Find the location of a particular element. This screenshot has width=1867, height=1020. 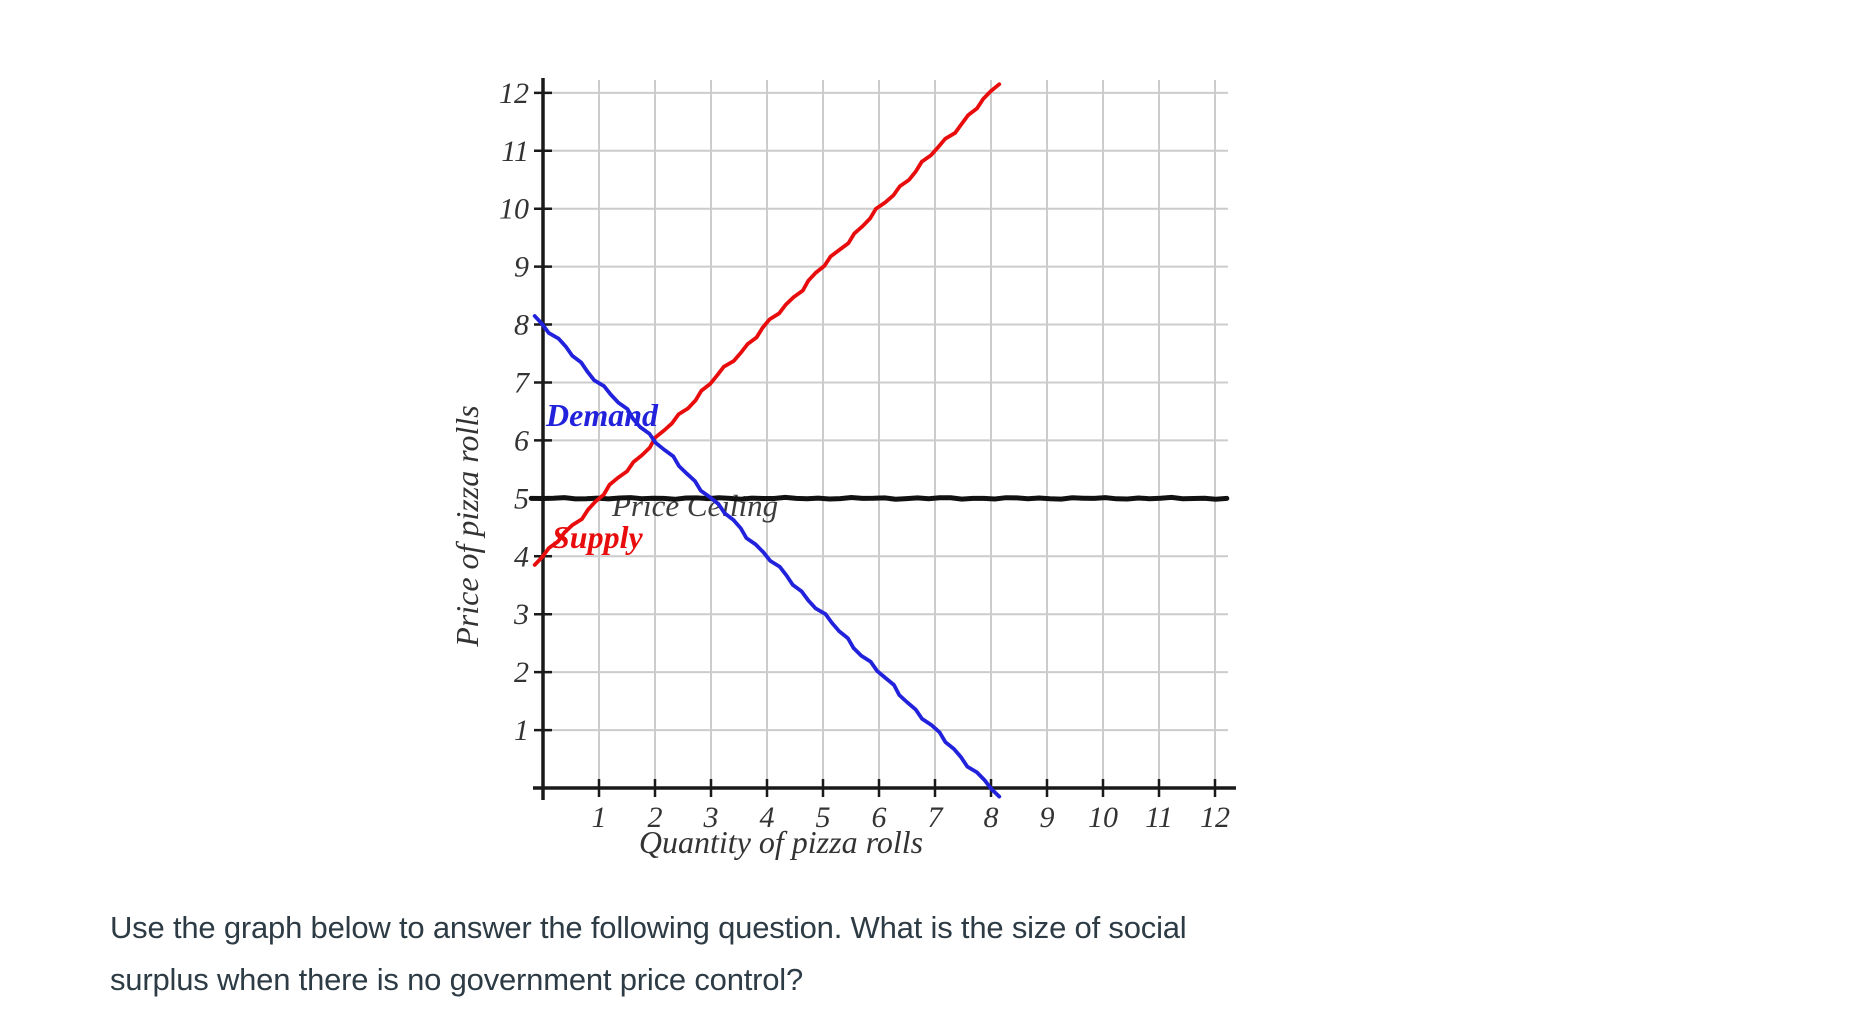

y-tick-label-6: 6 is located at coordinates (521, 440).